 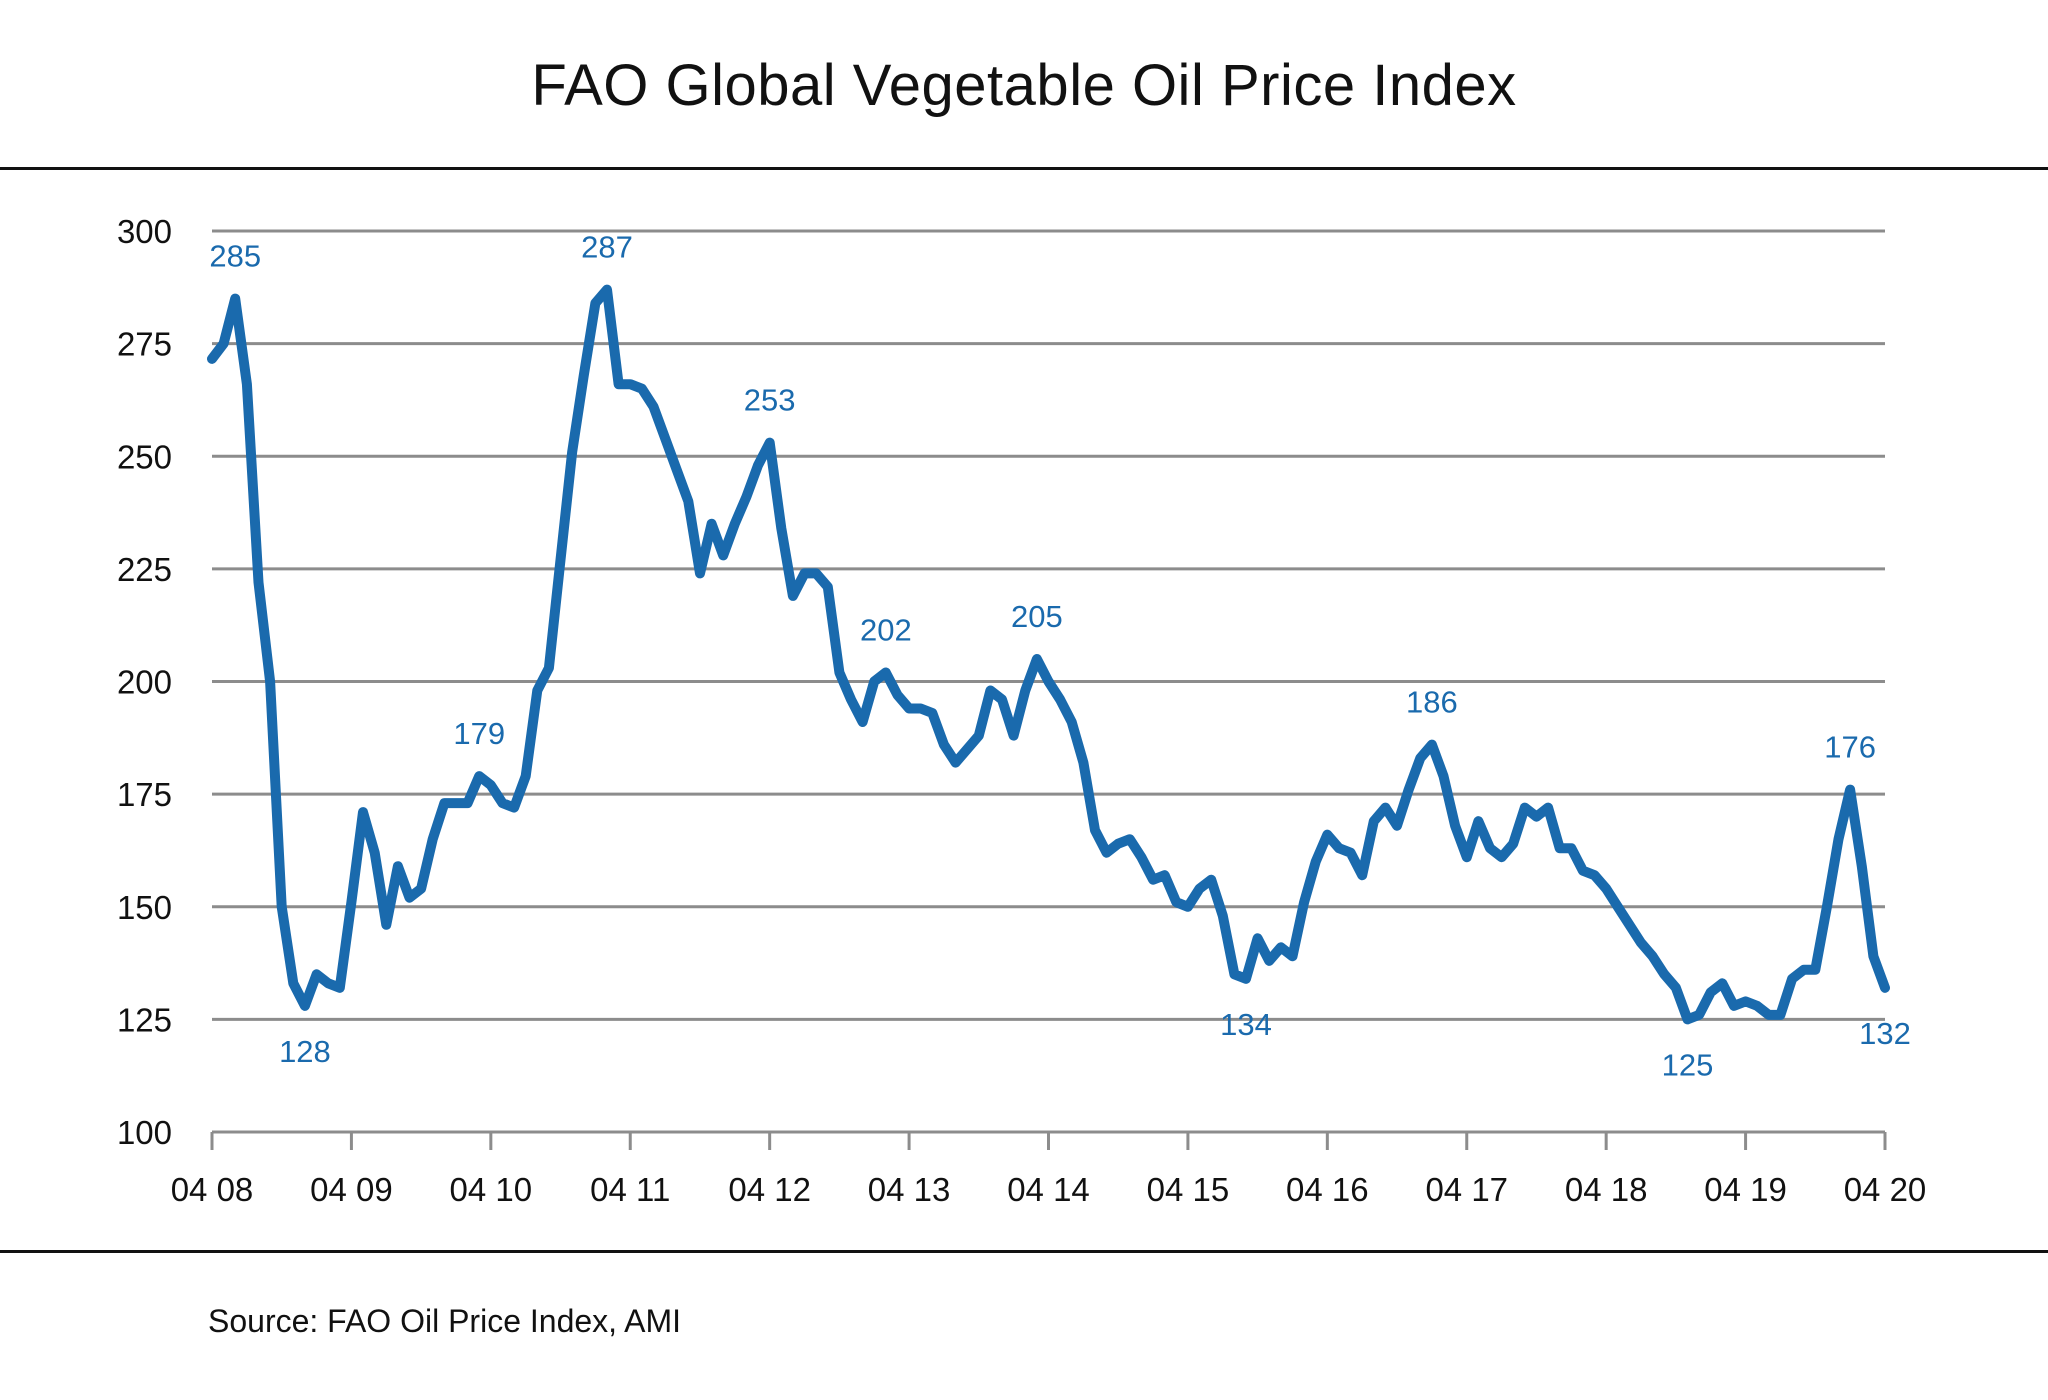 I want to click on x-tick-label: 04 20, so click(x=1885, y=1189).